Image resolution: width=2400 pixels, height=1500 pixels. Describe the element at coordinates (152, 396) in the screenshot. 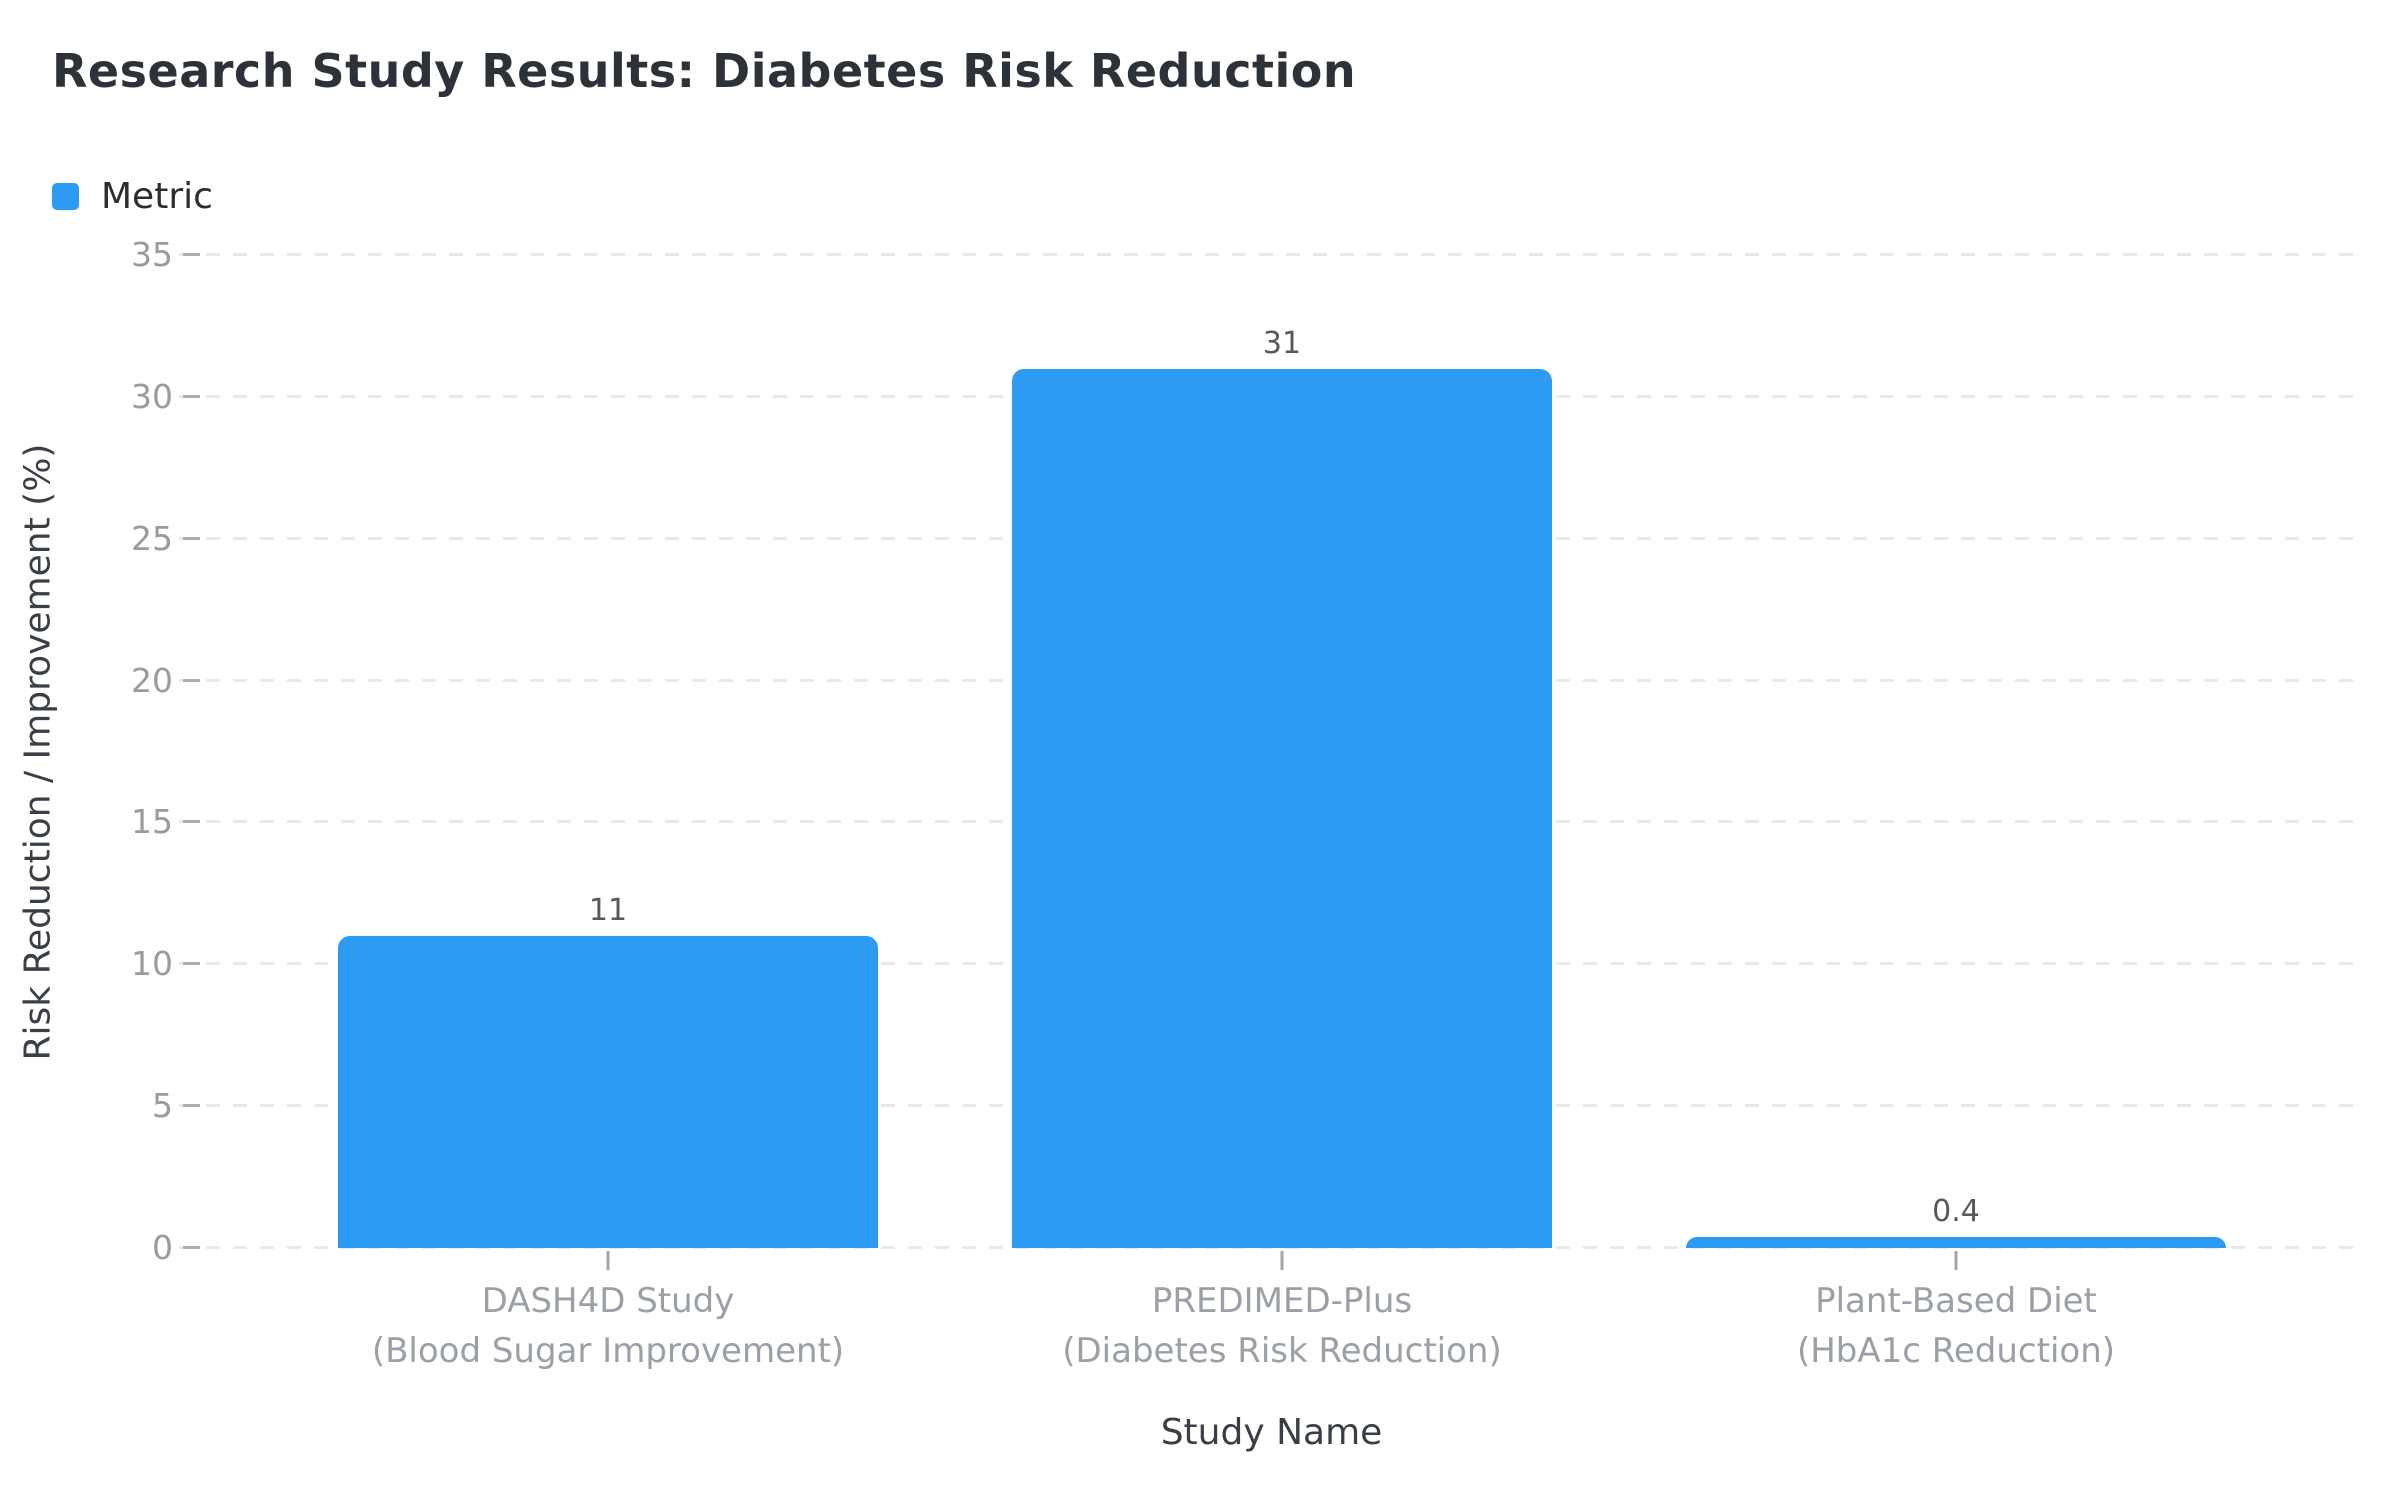

I see `y-tick-label: 30` at that location.